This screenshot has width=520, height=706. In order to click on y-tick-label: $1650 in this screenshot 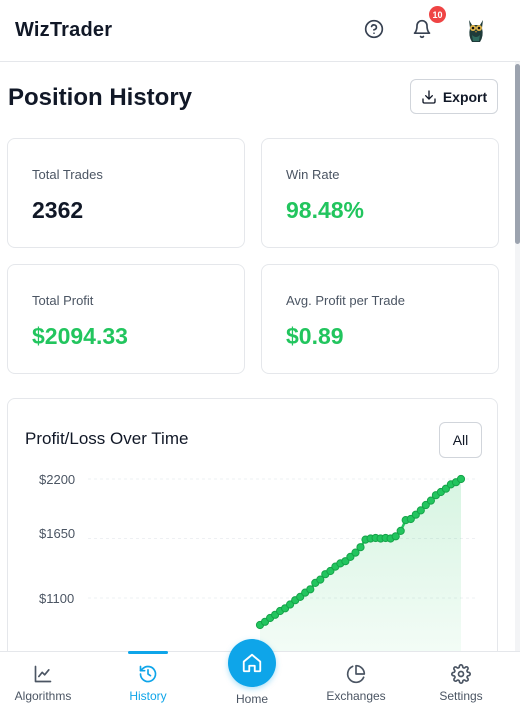, I will do `click(57, 533)`.